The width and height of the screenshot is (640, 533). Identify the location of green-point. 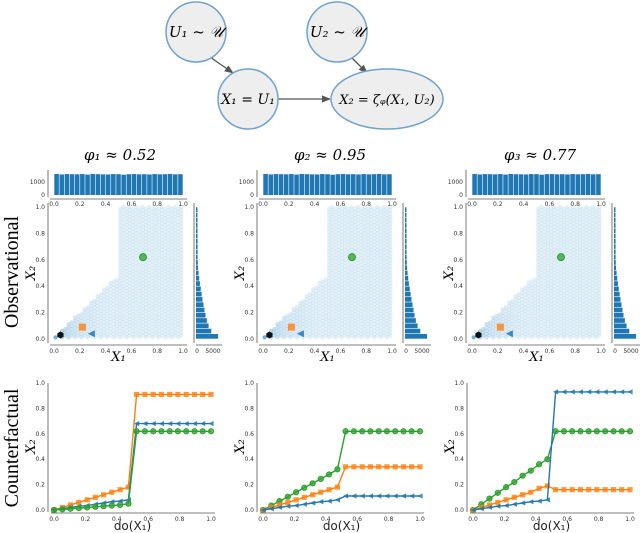
(211, 431).